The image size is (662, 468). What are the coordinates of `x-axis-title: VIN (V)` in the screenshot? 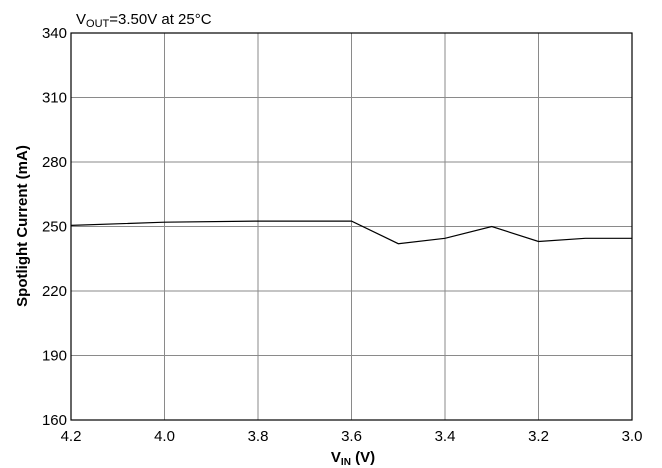 It's located at (353, 458).